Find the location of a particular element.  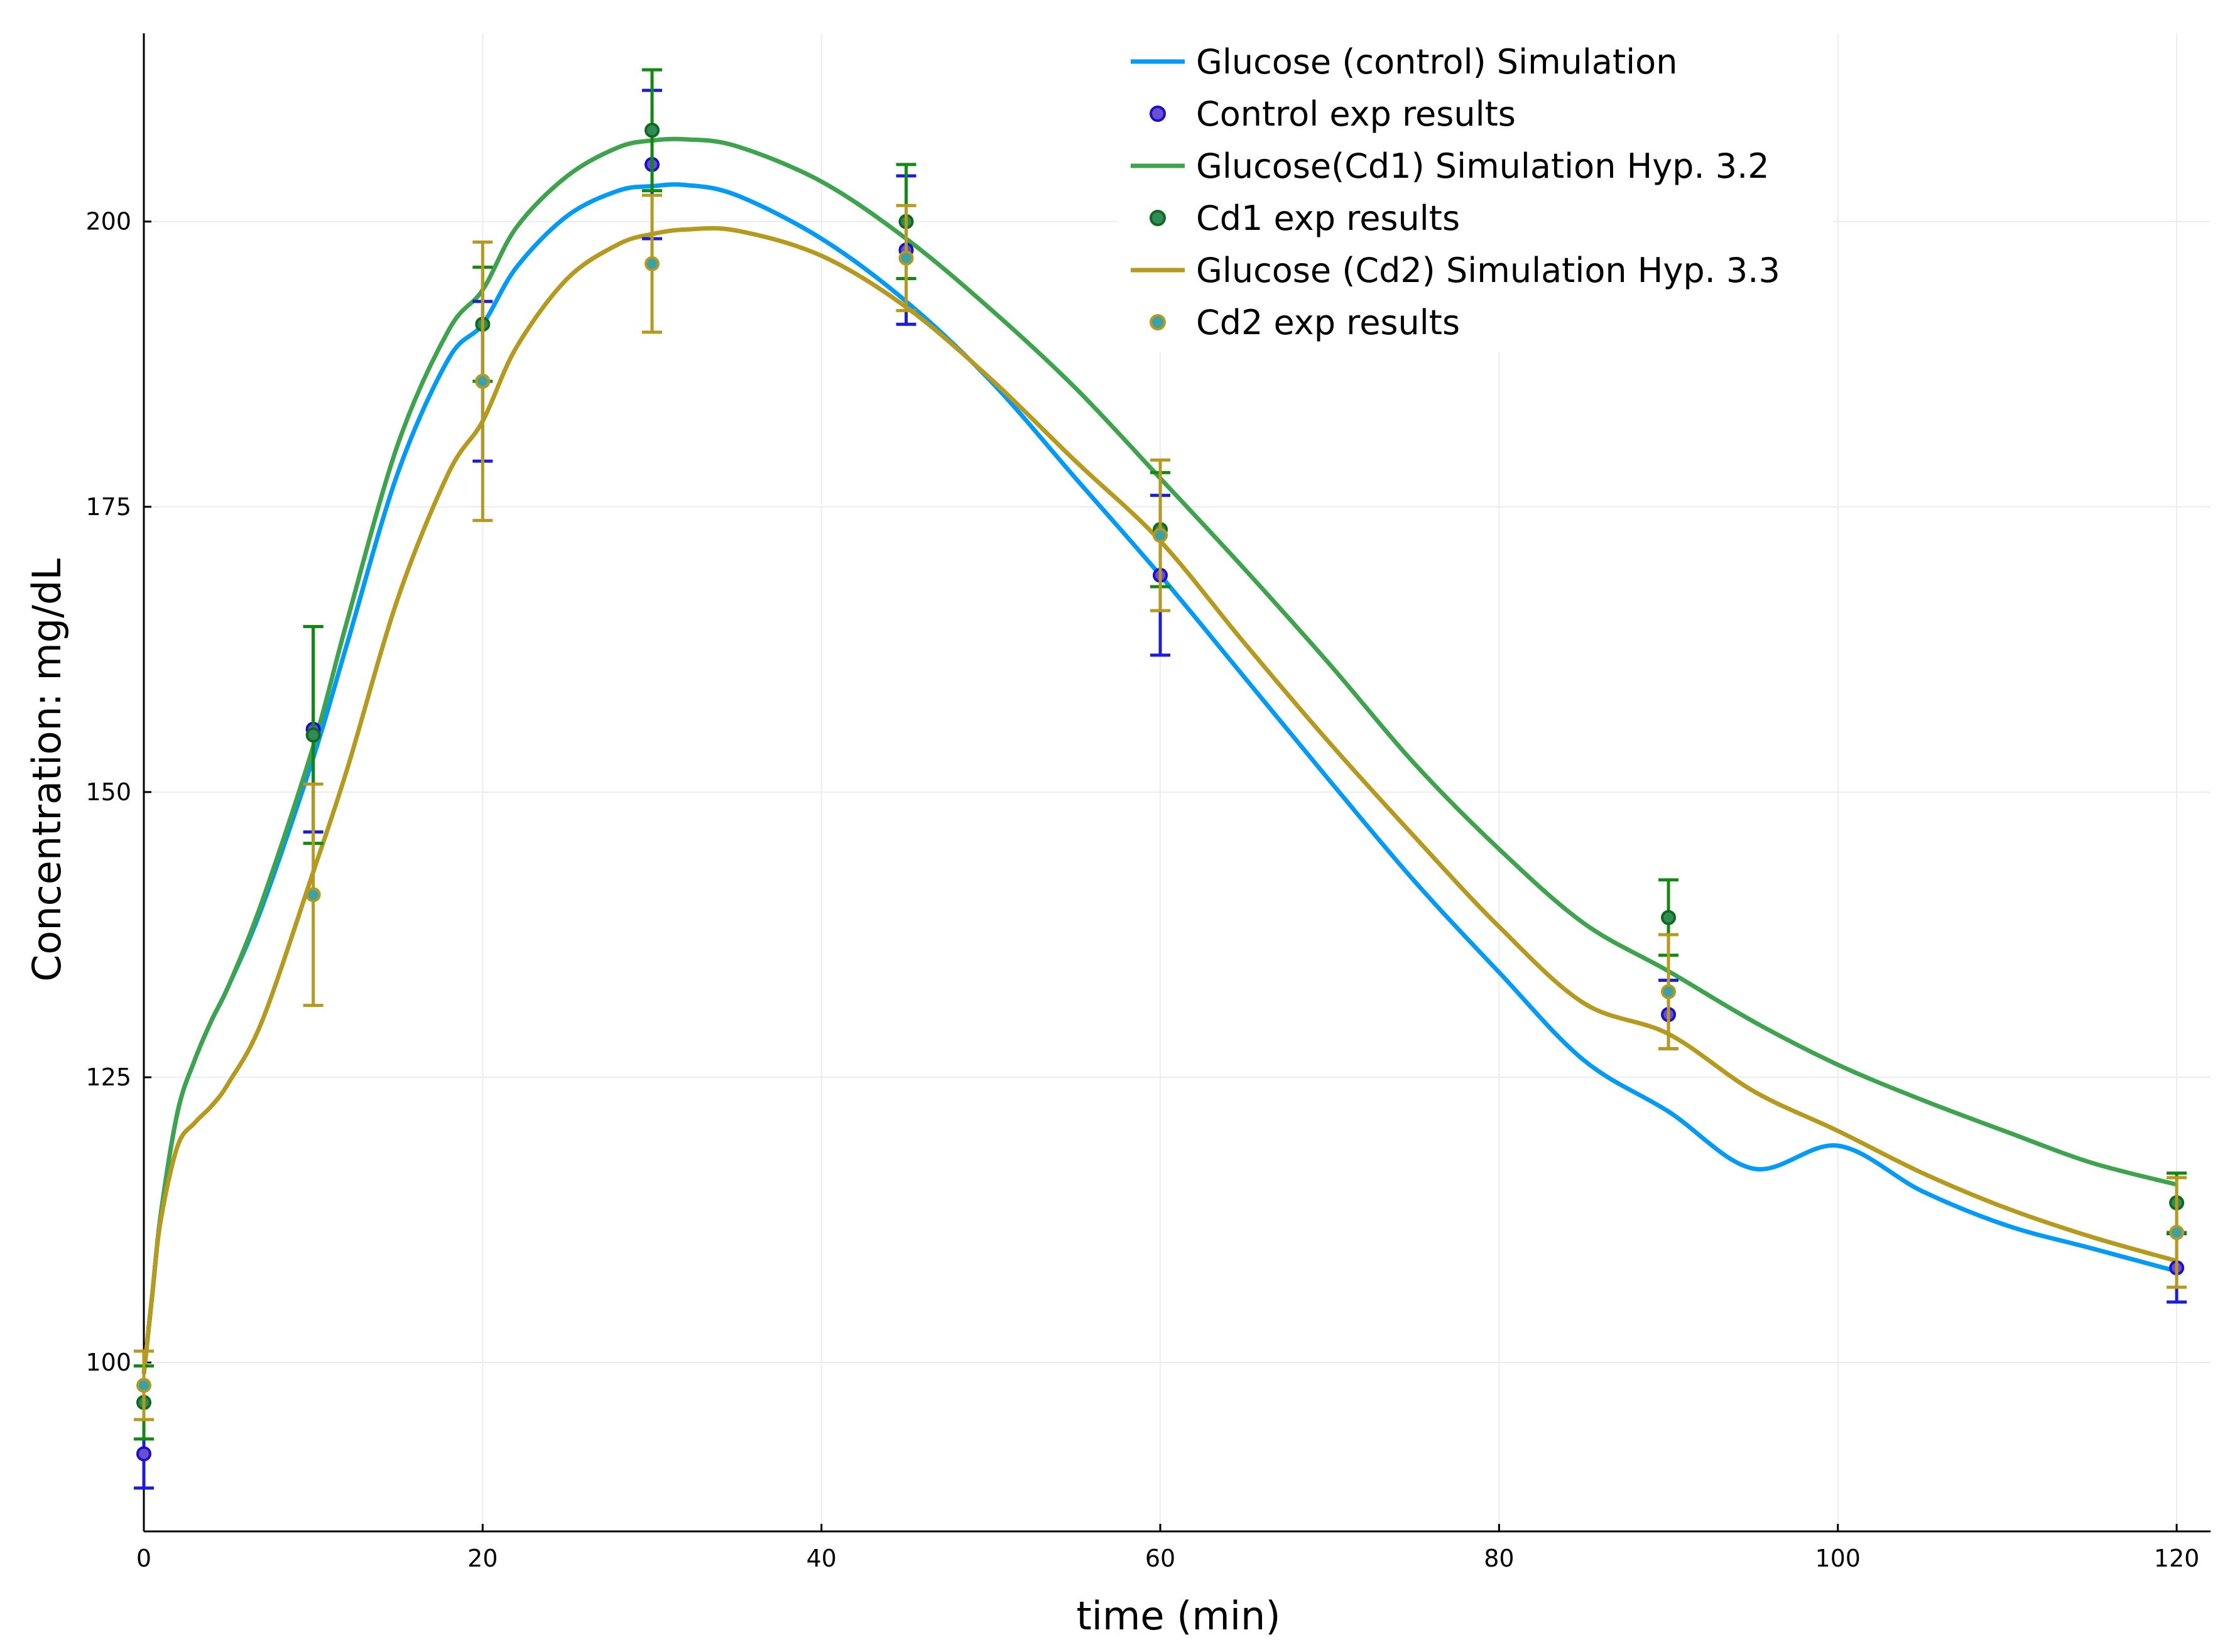

legend-item: Glucose (Cd2) Simulation Hyp. 3.3 is located at coordinates (1455, 270).